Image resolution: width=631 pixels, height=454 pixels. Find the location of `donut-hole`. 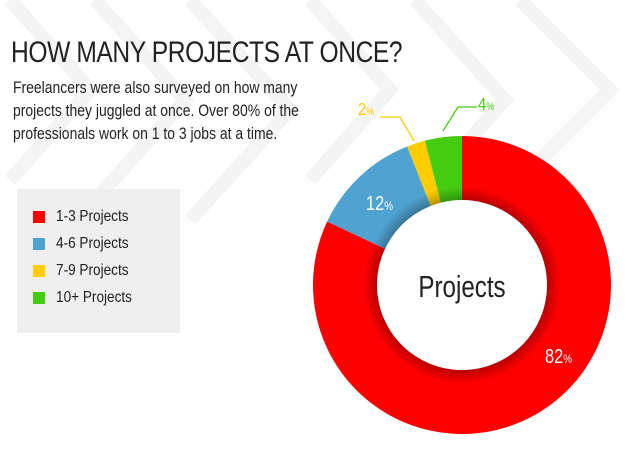

donut-hole is located at coordinates (462, 285).